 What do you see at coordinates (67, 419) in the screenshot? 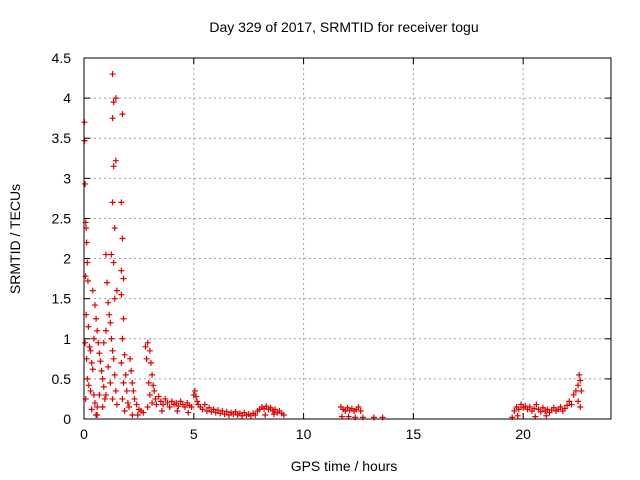
I see `y-tick-label: 0` at bounding box center [67, 419].